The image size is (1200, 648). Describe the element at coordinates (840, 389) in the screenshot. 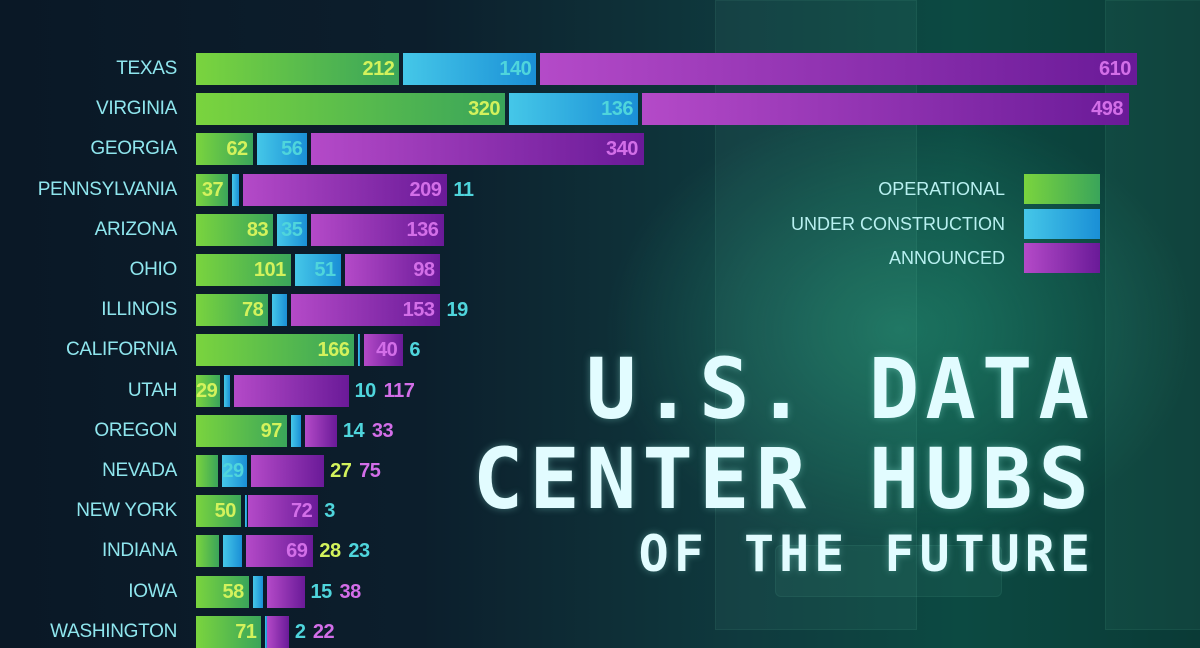

I see `title-line-1: U.S. DATA` at that location.